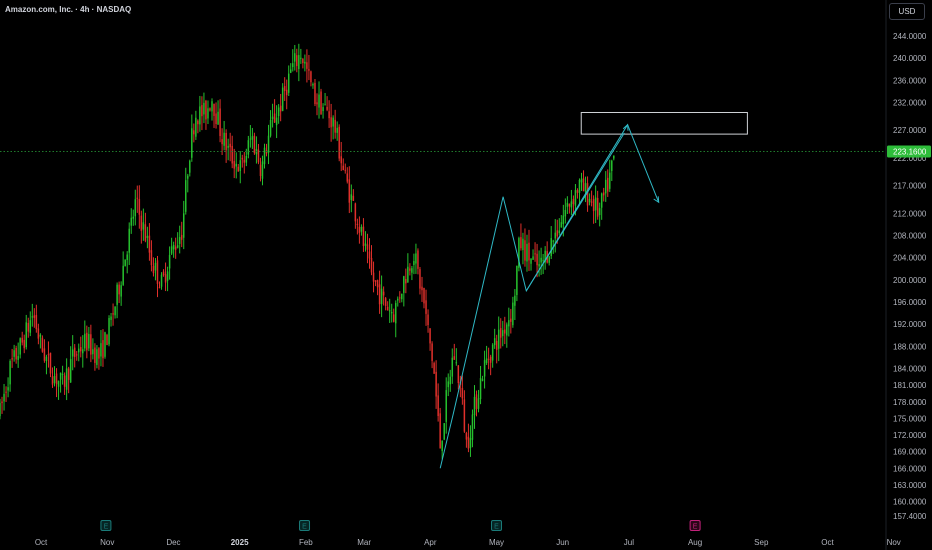 This screenshot has height=550, width=932. Describe the element at coordinates (240, 542) in the screenshot. I see `x-tick-label: 2025` at that location.